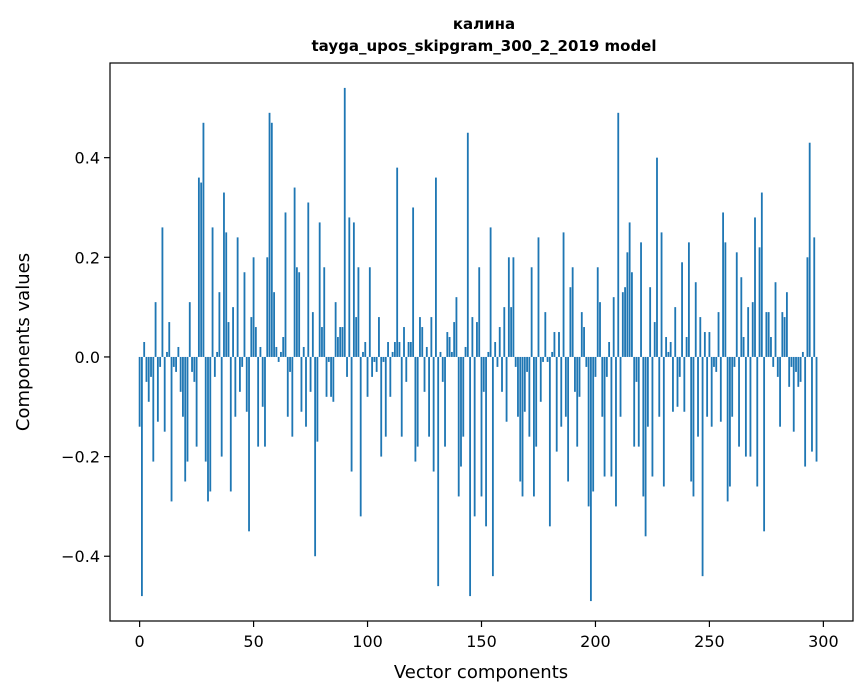 This screenshot has width=867, height=696. What do you see at coordinates (87, 158) in the screenshot?
I see `y-tick-label: 0.4` at bounding box center [87, 158].